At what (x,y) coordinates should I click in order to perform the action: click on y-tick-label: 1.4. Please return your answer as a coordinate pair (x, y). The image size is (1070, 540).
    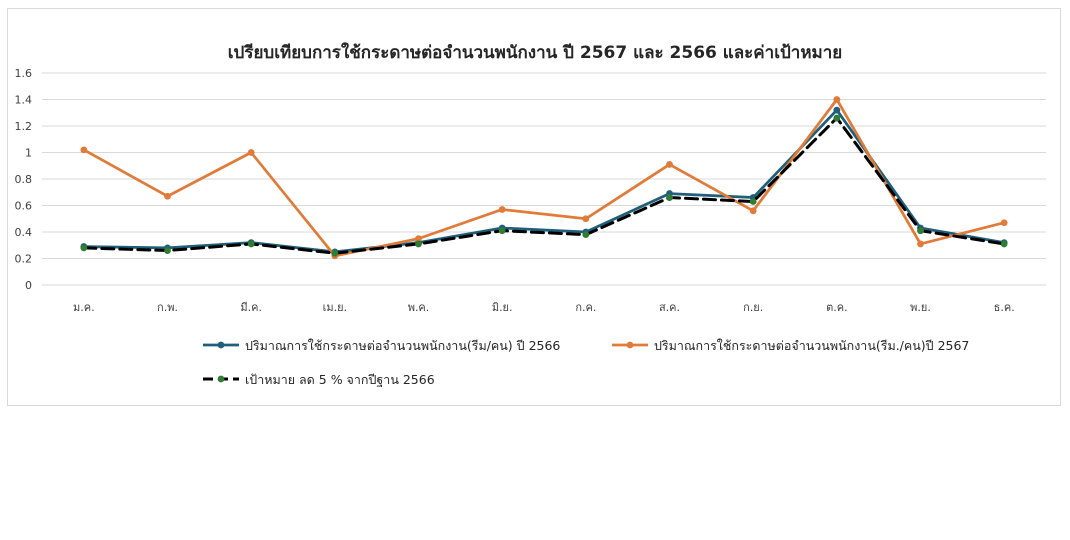
    Looking at the image, I should click on (24, 100).